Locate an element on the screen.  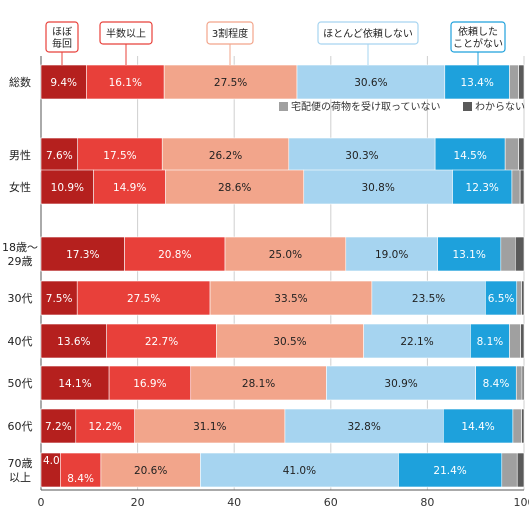
data-label: 16.1% is located at coordinates (125, 83).